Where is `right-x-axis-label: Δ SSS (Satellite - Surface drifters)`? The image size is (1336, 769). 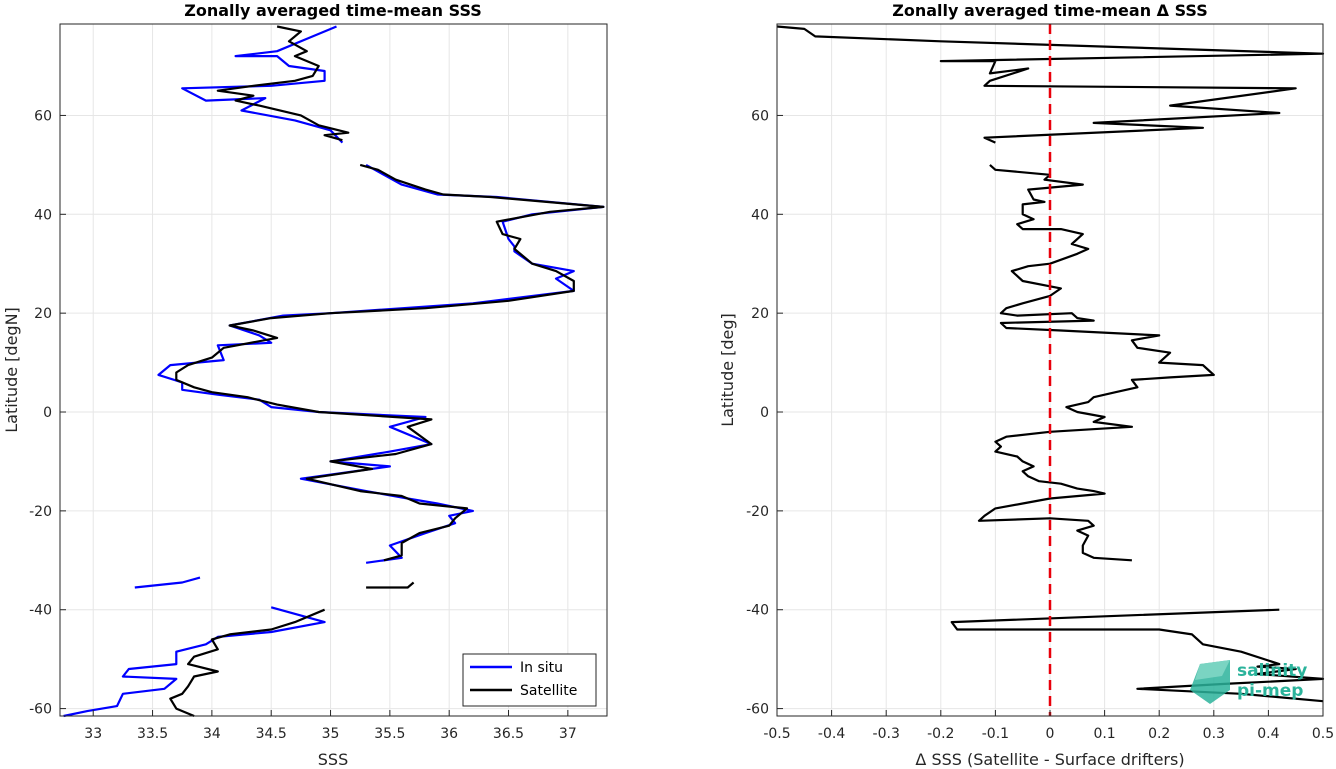 right-x-axis-label: Δ SSS (Satellite - Surface drifters) is located at coordinates (1049, 759).